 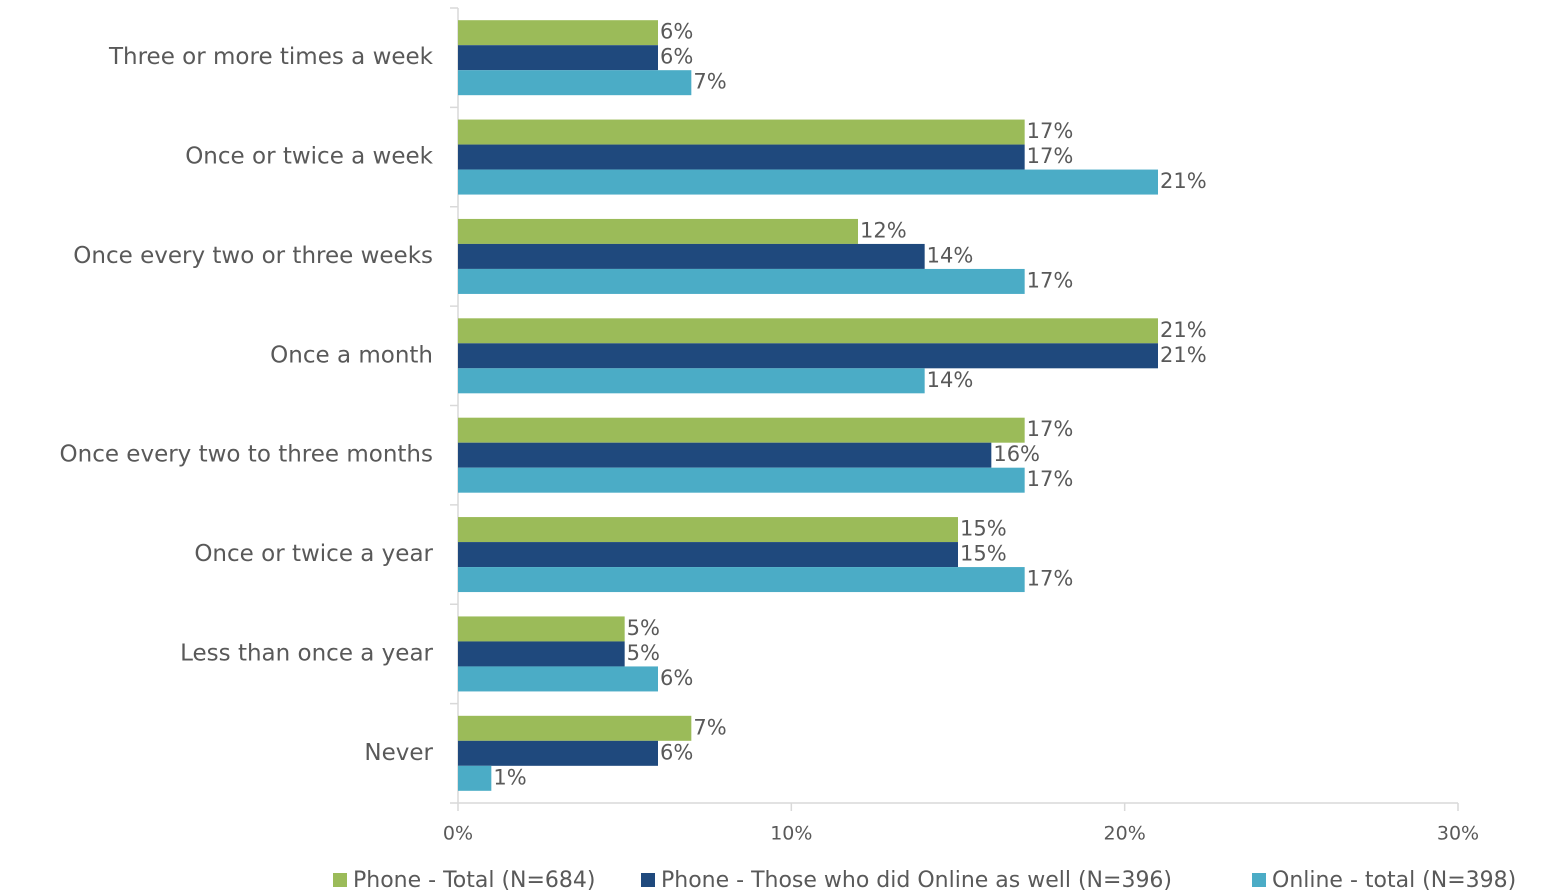 I want to click on category-label: Once or twice a year, so click(x=313, y=554).